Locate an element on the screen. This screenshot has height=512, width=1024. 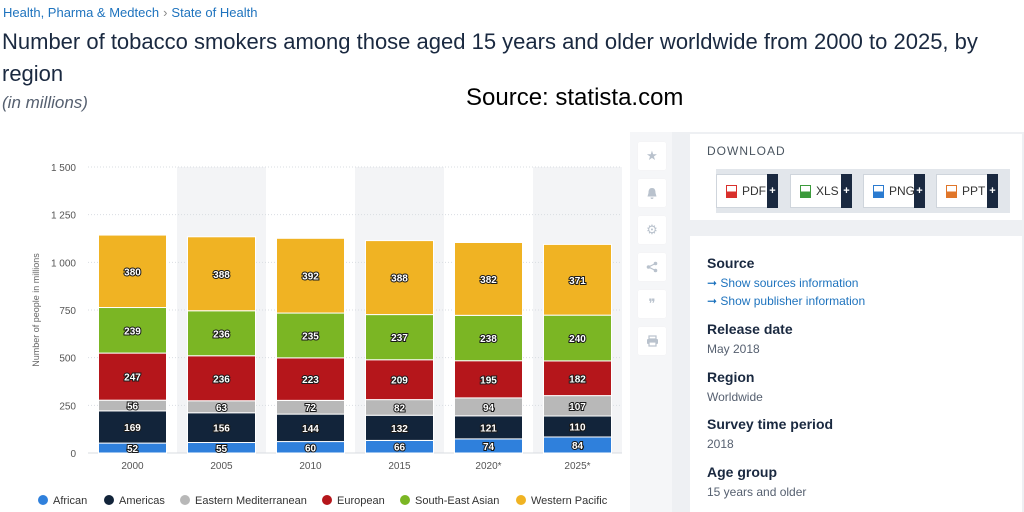
x-tick-label: 2020* is located at coordinates (488, 466).